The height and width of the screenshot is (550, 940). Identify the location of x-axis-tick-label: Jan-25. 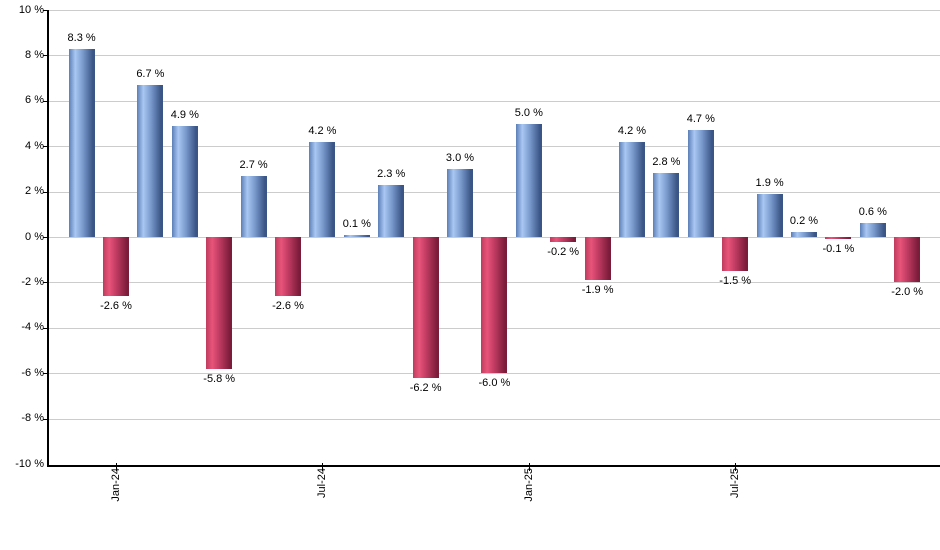
(529, 486).